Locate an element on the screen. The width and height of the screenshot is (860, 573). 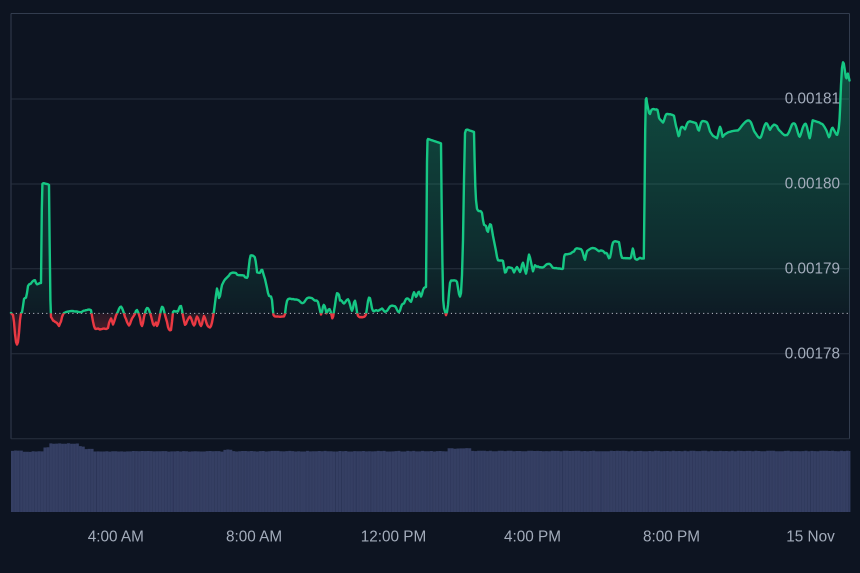
svg-text: 8:00 AM is located at coordinates (254, 537).